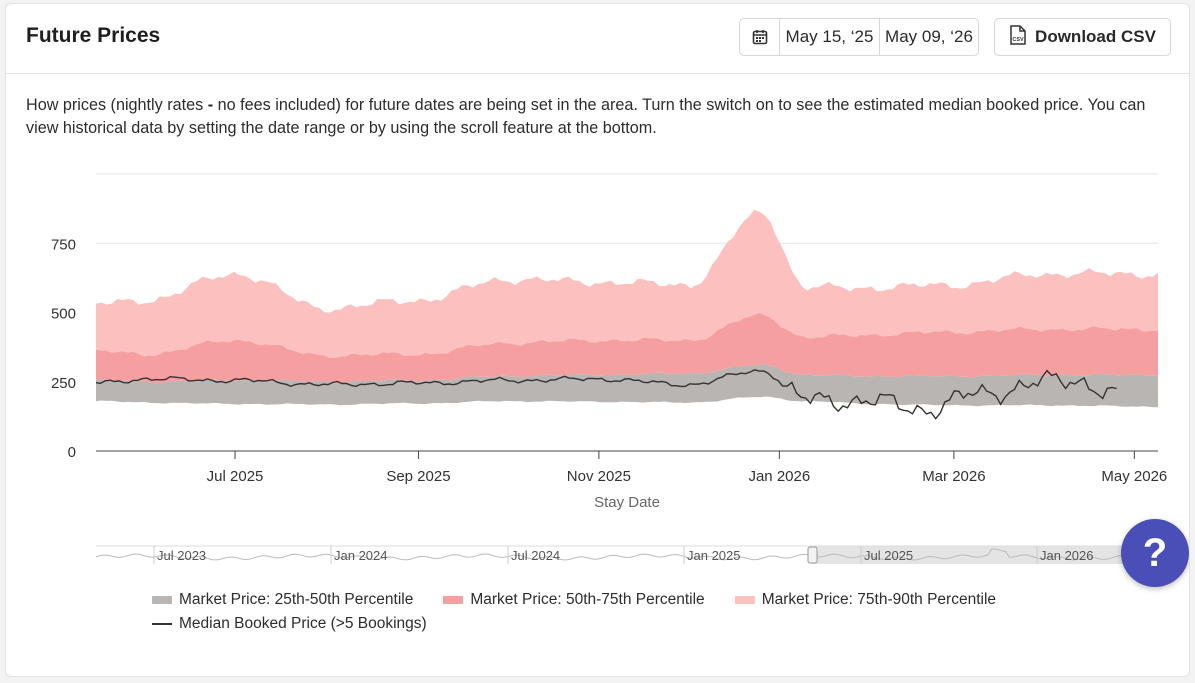 The height and width of the screenshot is (683, 1195). What do you see at coordinates (888, 555) in the screenshot?
I see `navigator-tick-label: Jul 2025` at bounding box center [888, 555].